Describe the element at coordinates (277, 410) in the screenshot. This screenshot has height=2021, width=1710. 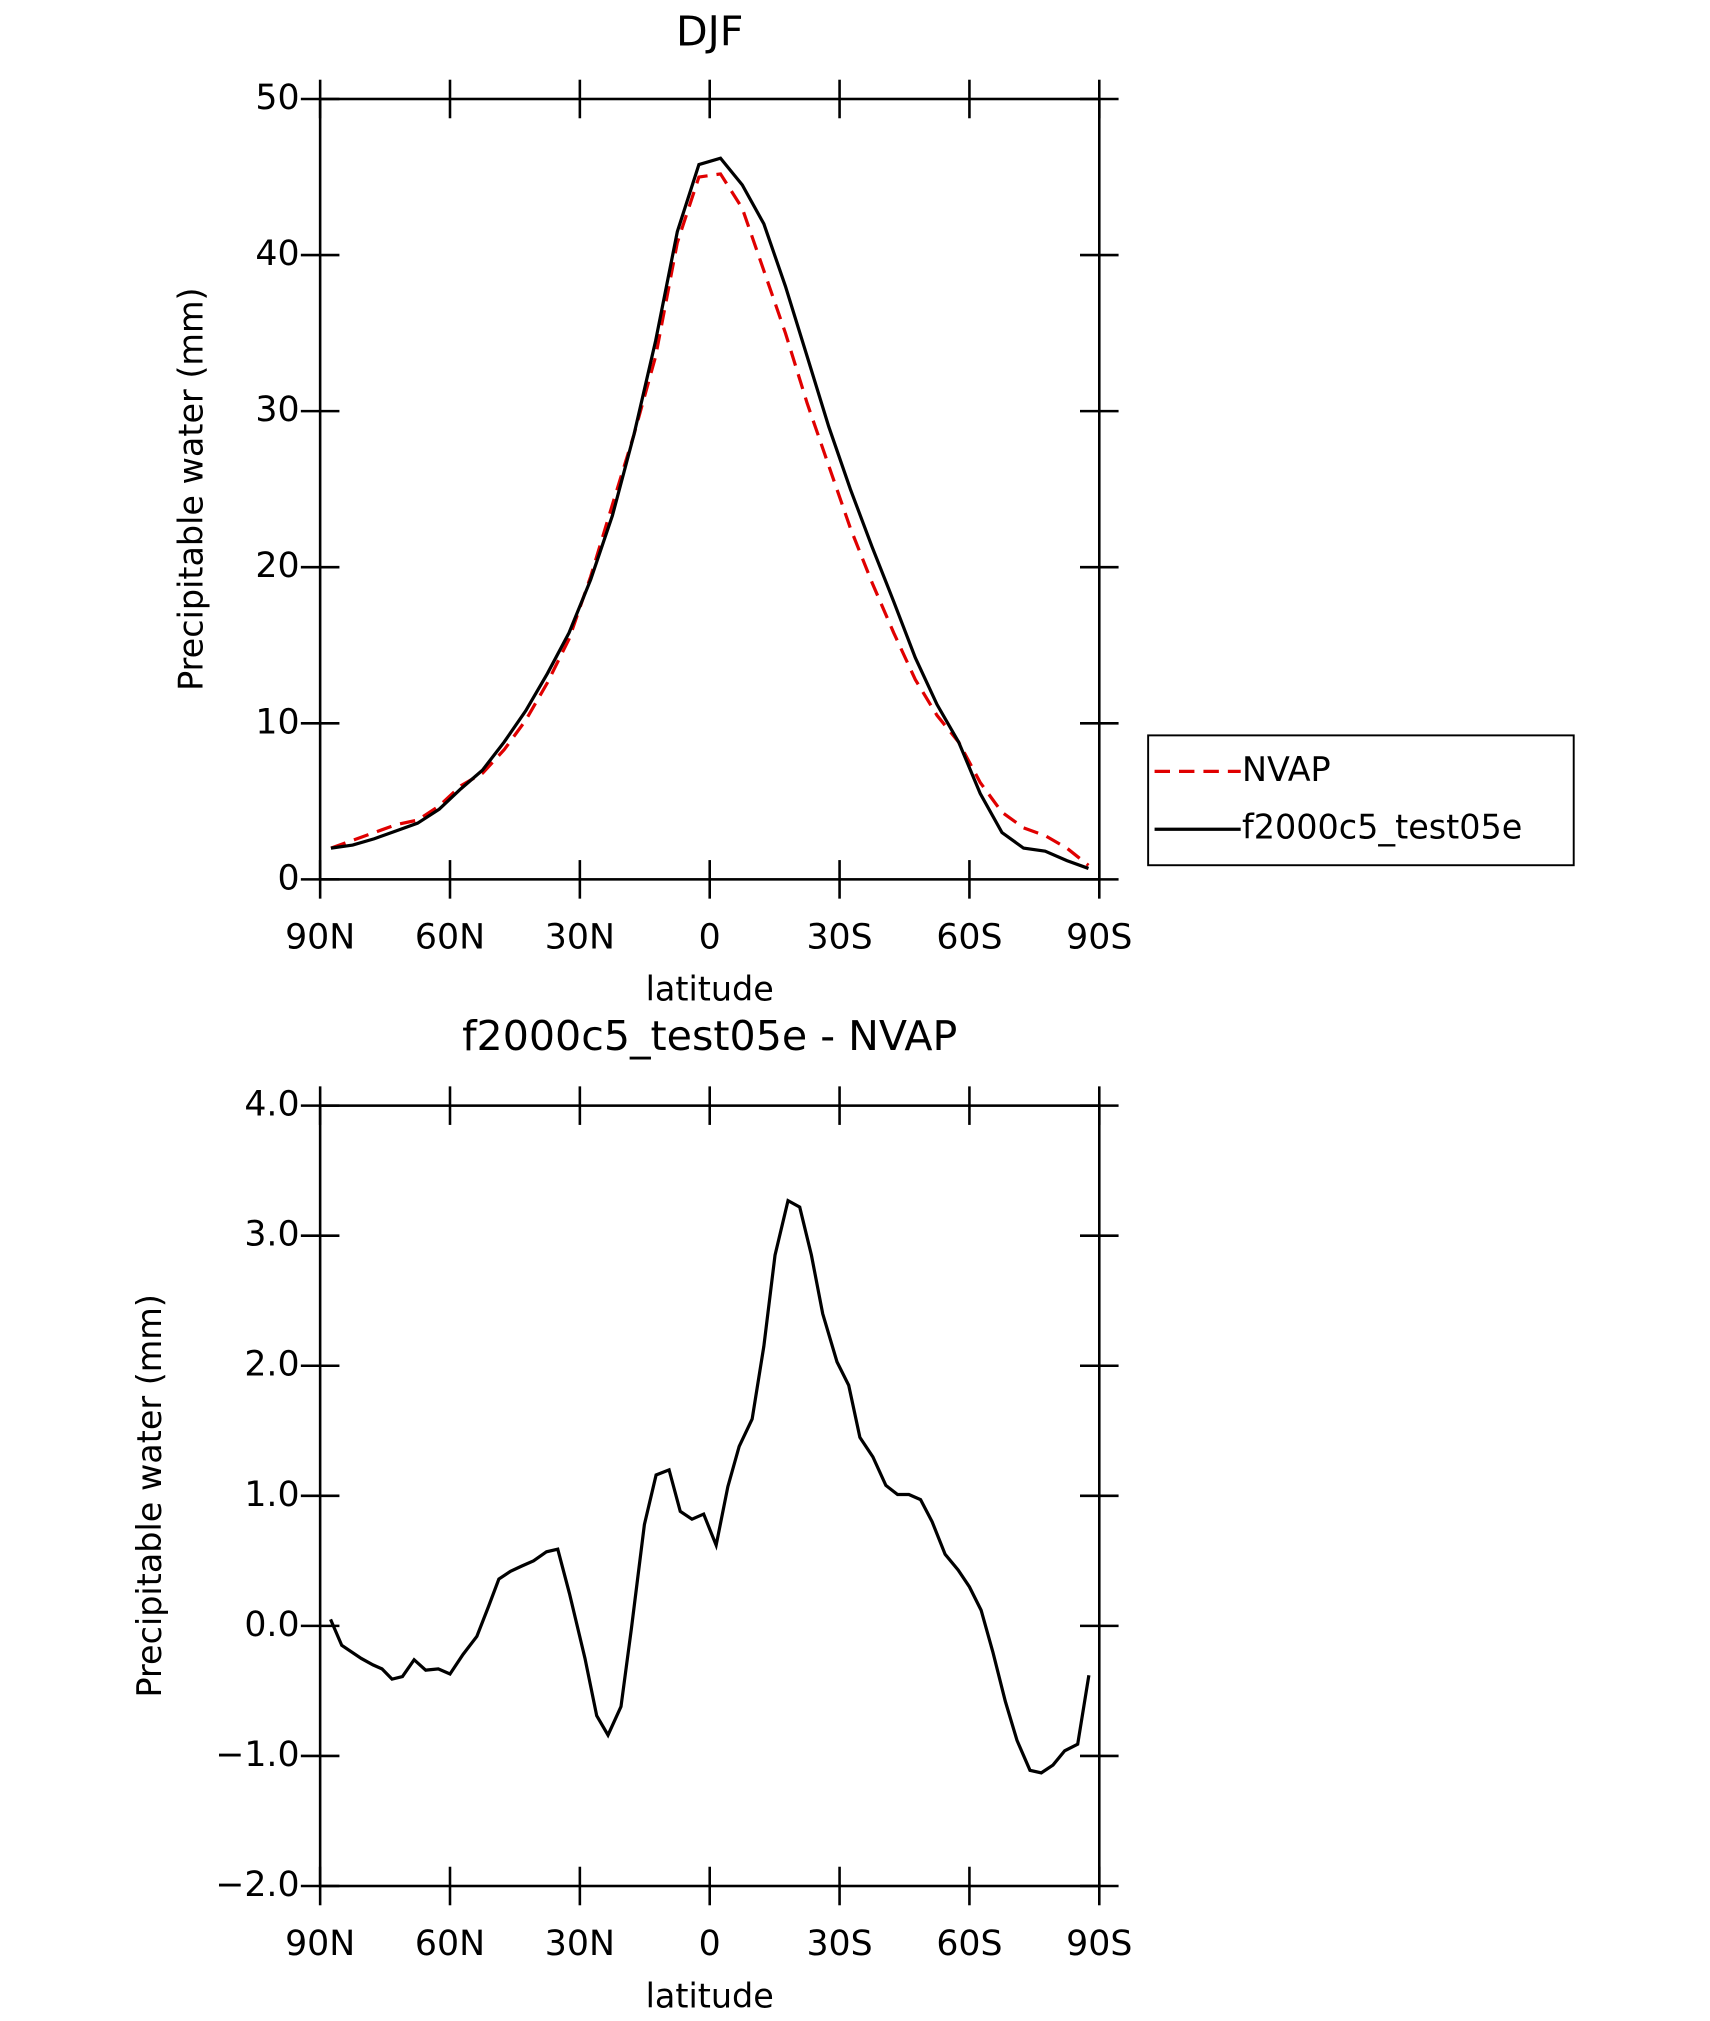
I see `y-tick-label: 30` at that location.